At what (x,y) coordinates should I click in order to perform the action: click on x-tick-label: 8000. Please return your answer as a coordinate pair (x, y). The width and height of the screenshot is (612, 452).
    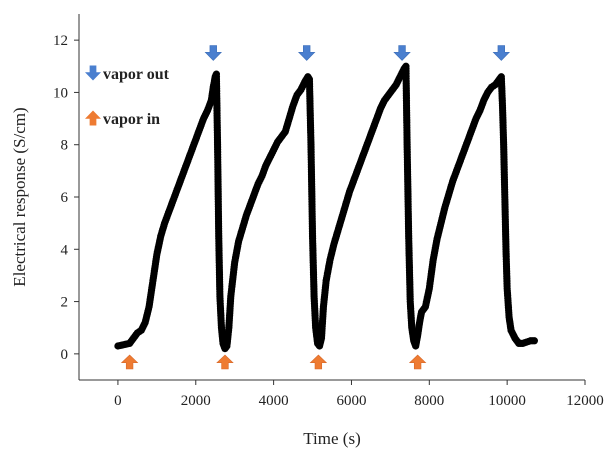
    Looking at the image, I should click on (429, 401).